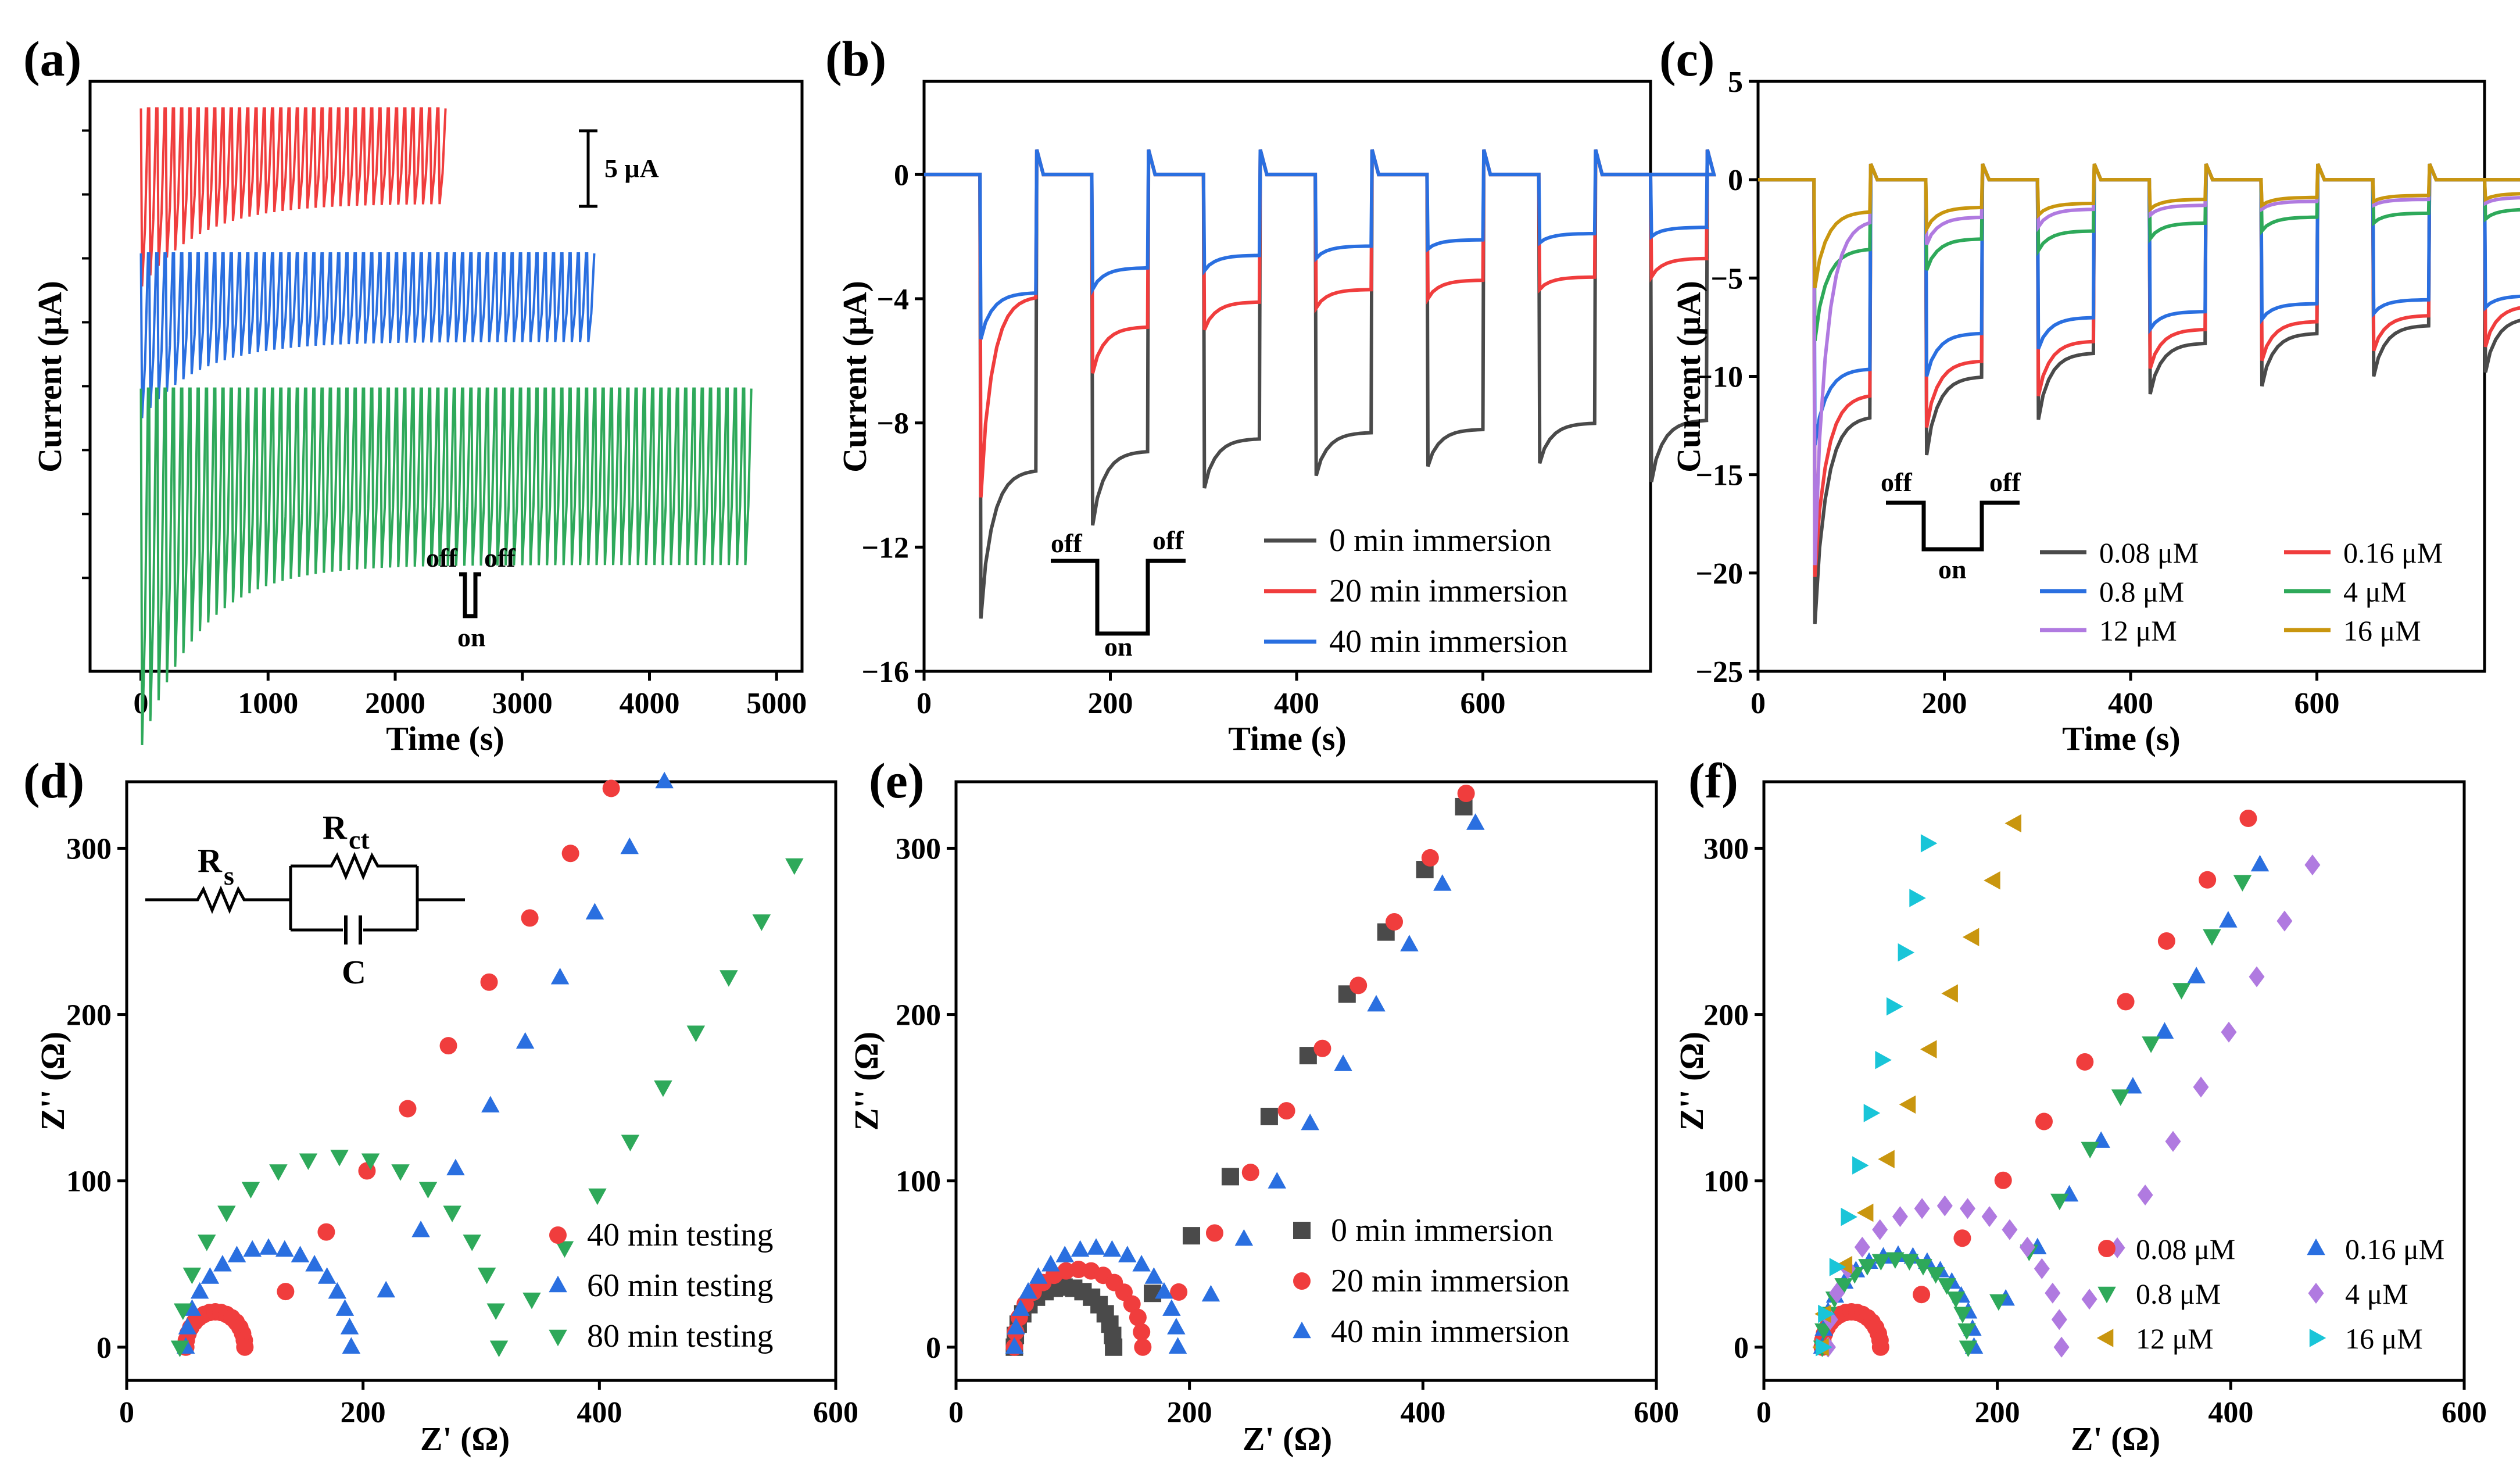  I want to click on y-tick-label-f: 300, so click(1726, 849).